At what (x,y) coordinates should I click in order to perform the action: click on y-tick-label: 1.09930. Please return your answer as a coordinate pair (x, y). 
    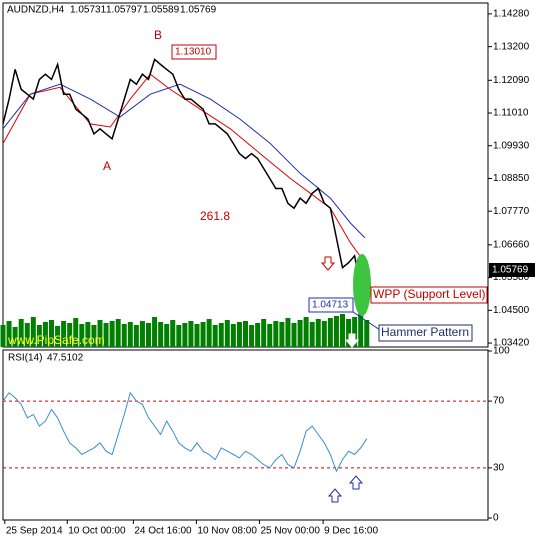
    Looking at the image, I should click on (511, 145).